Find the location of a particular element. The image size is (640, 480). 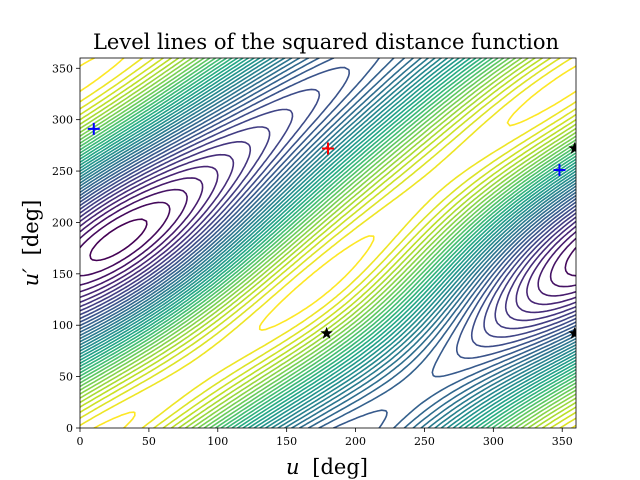

x-tick-label: 250 is located at coordinates (424, 441).